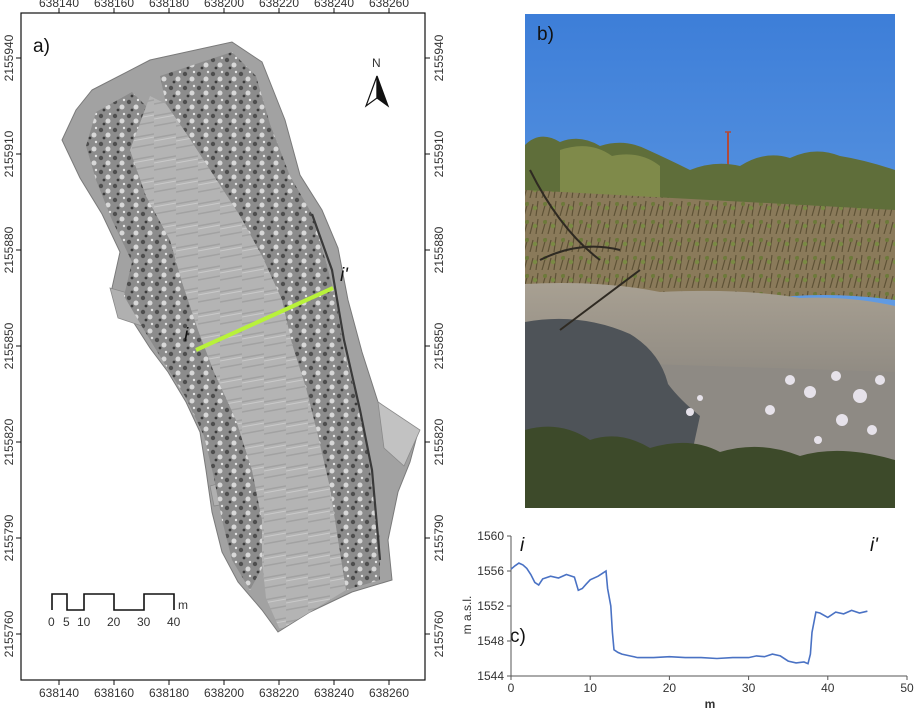 This screenshot has width=918, height=712. I want to click on left-tick: 2155820, so click(9, 441).